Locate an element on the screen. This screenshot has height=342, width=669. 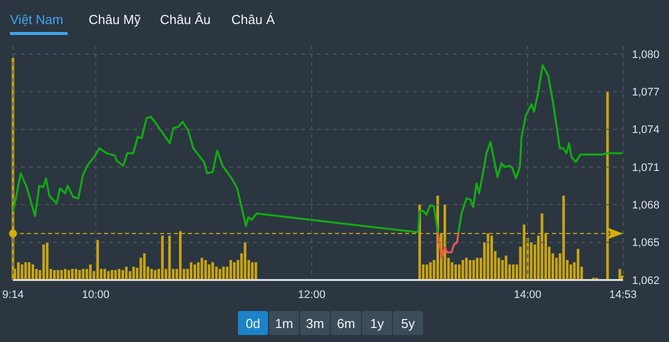
y-tick-label: 1,080 is located at coordinates (646, 54).